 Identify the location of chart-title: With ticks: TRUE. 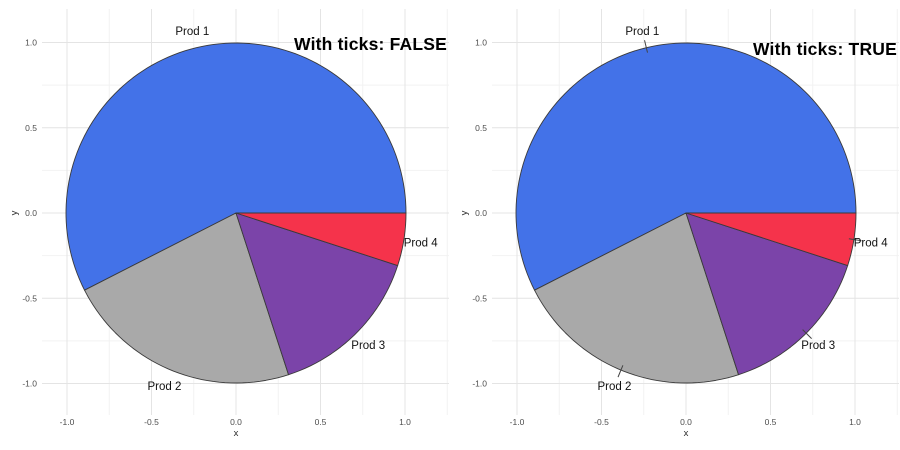
(824, 49).